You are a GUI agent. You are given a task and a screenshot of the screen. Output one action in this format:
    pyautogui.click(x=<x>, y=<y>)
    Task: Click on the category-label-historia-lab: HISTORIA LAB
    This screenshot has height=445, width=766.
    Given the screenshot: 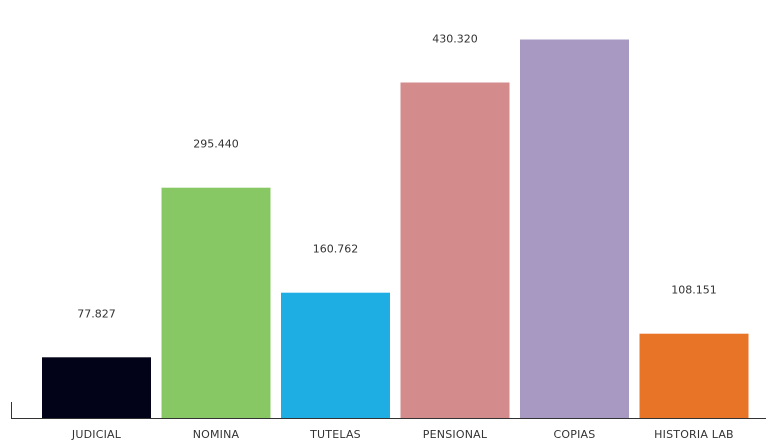 What is the action you would take?
    pyautogui.click(x=694, y=434)
    